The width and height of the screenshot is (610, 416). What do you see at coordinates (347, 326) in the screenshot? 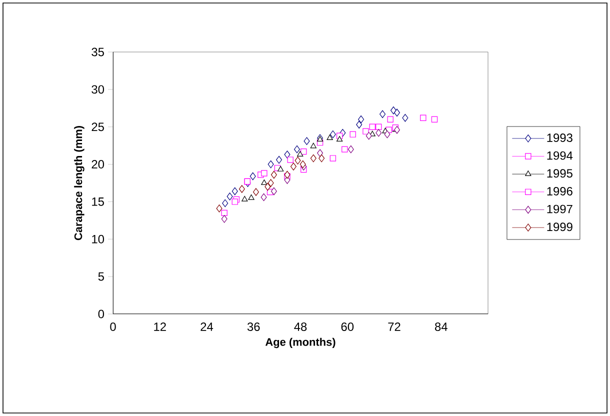
I see `x-tick-label: 60` at bounding box center [347, 326].